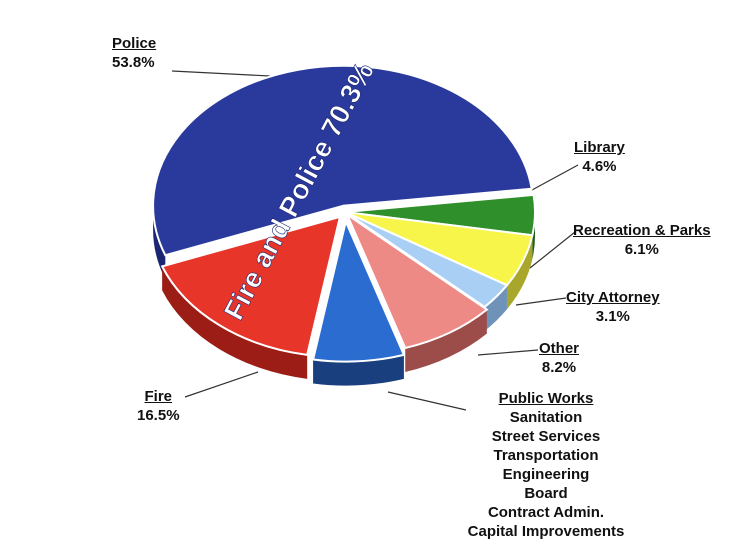 This screenshot has height=541, width=750. I want to click on public-works-item: Contract Admin., so click(546, 512).